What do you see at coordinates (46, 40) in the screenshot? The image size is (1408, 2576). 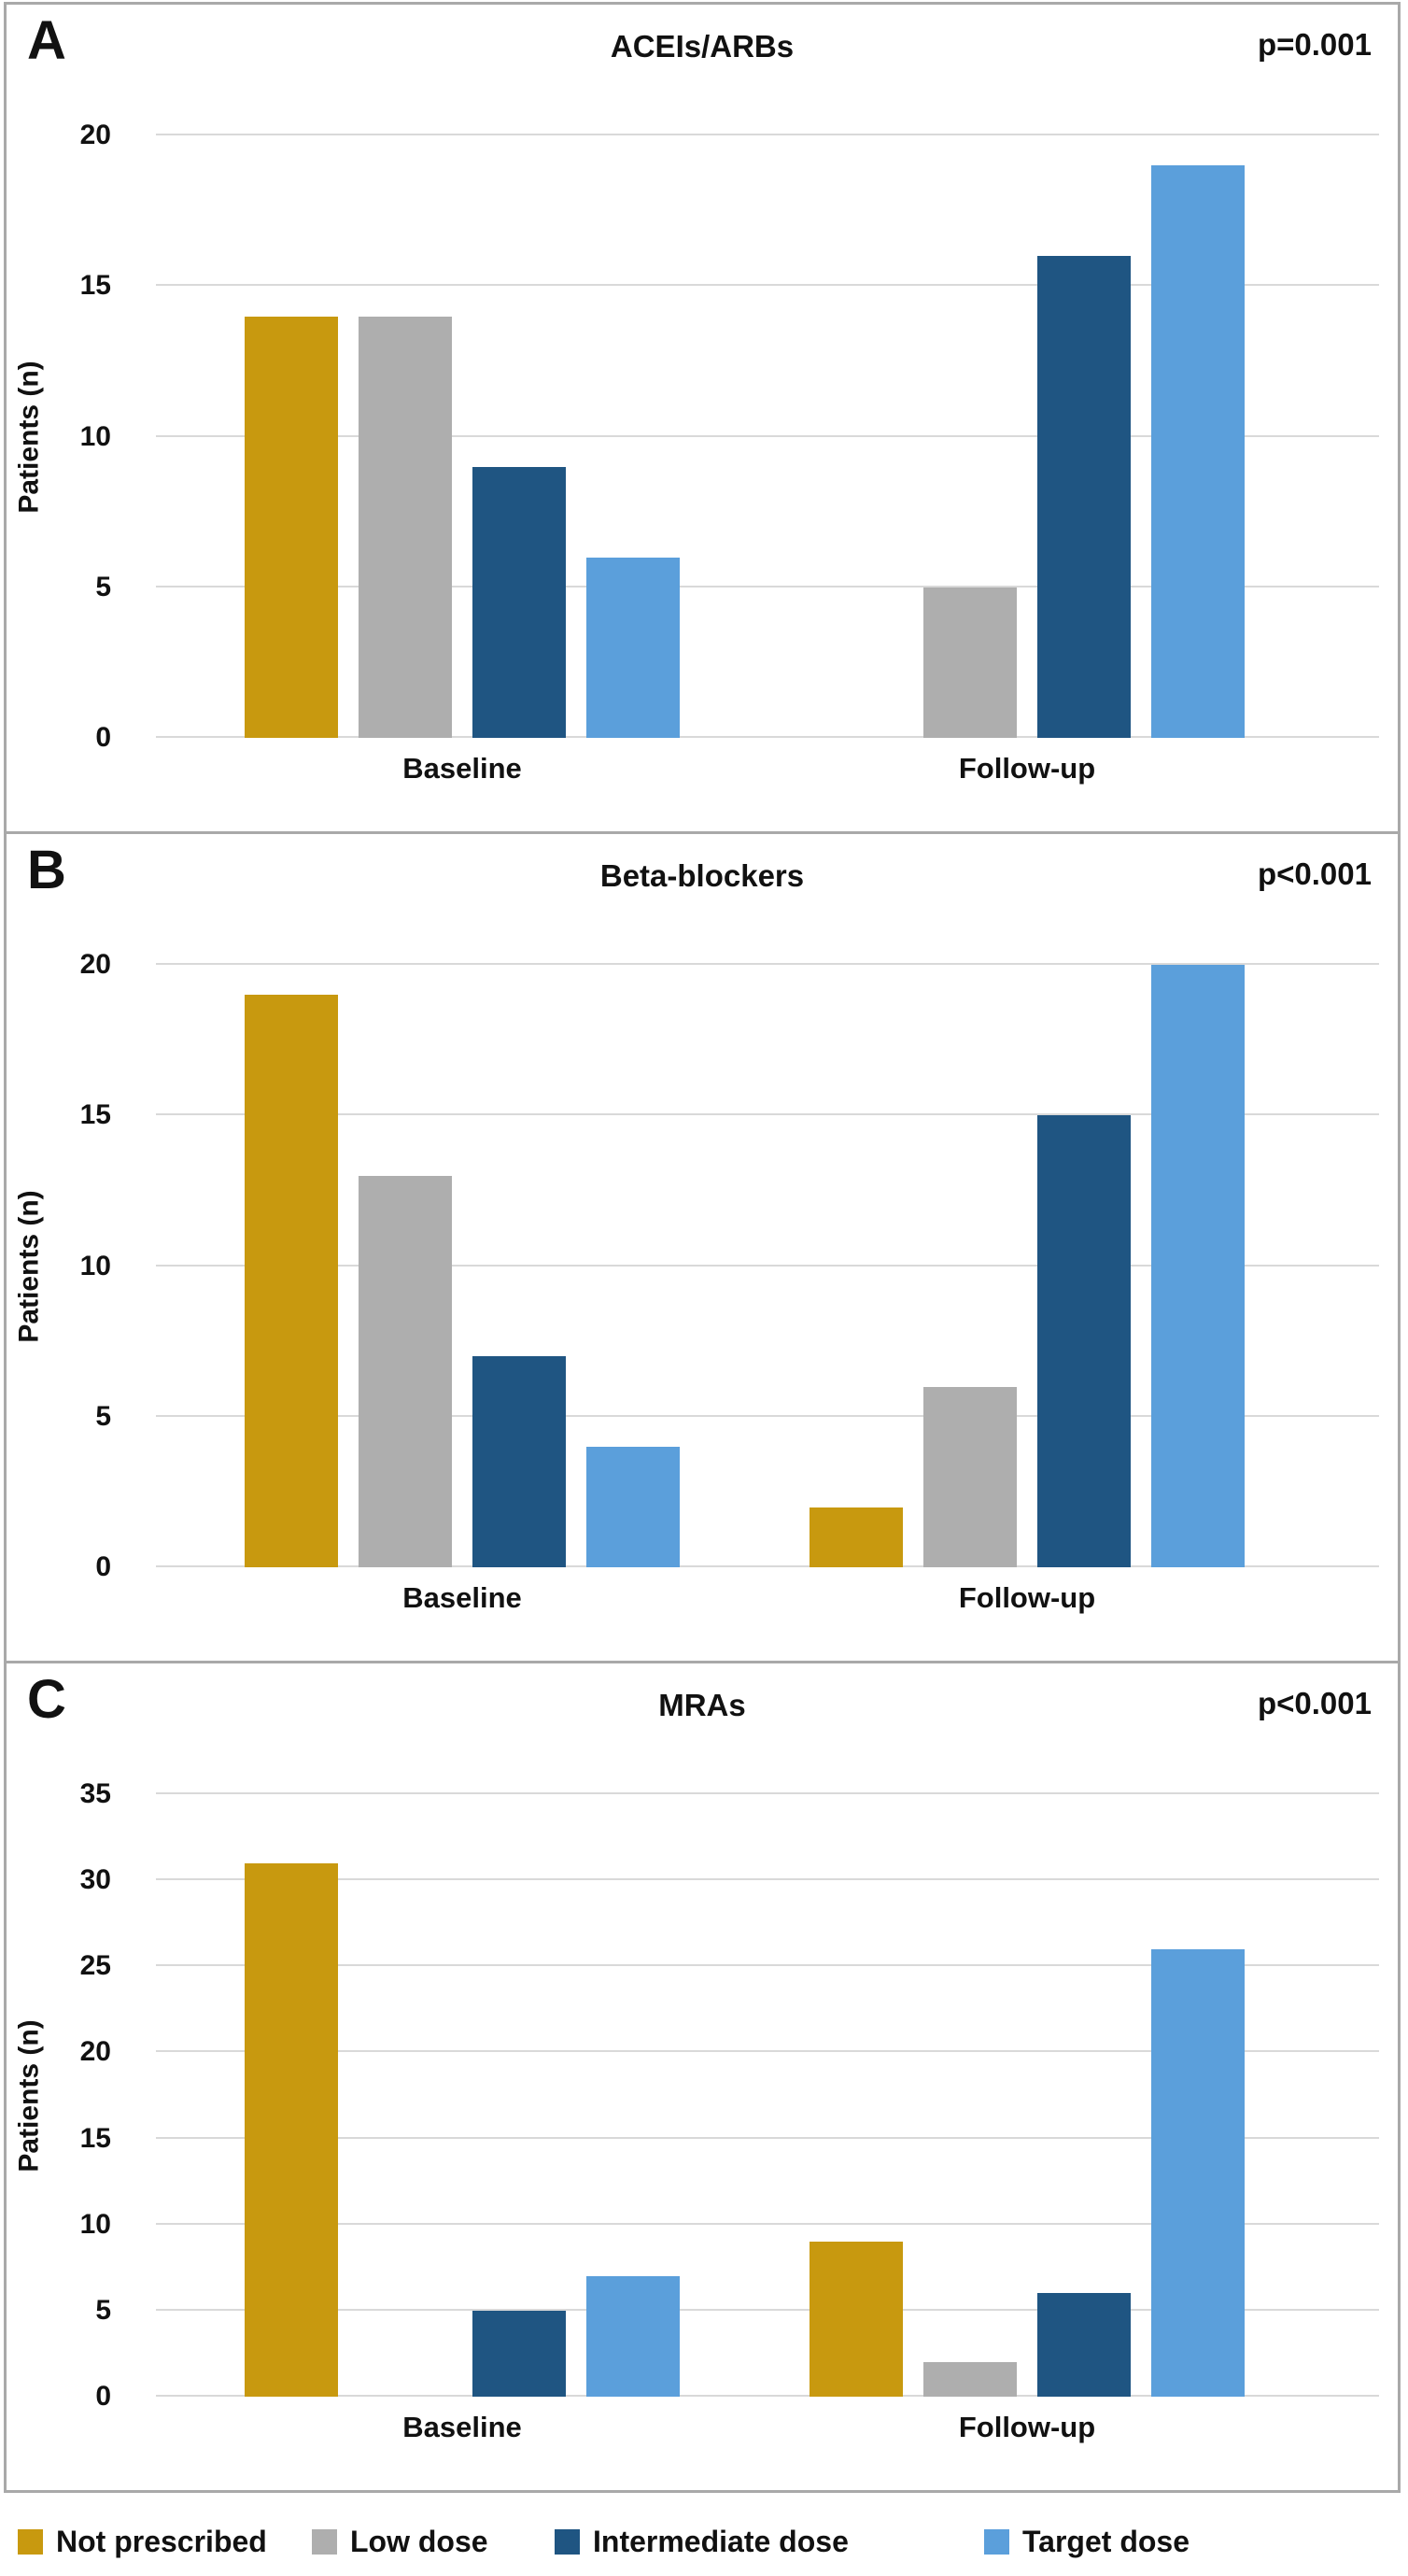 I see `panel-letter: A` at bounding box center [46, 40].